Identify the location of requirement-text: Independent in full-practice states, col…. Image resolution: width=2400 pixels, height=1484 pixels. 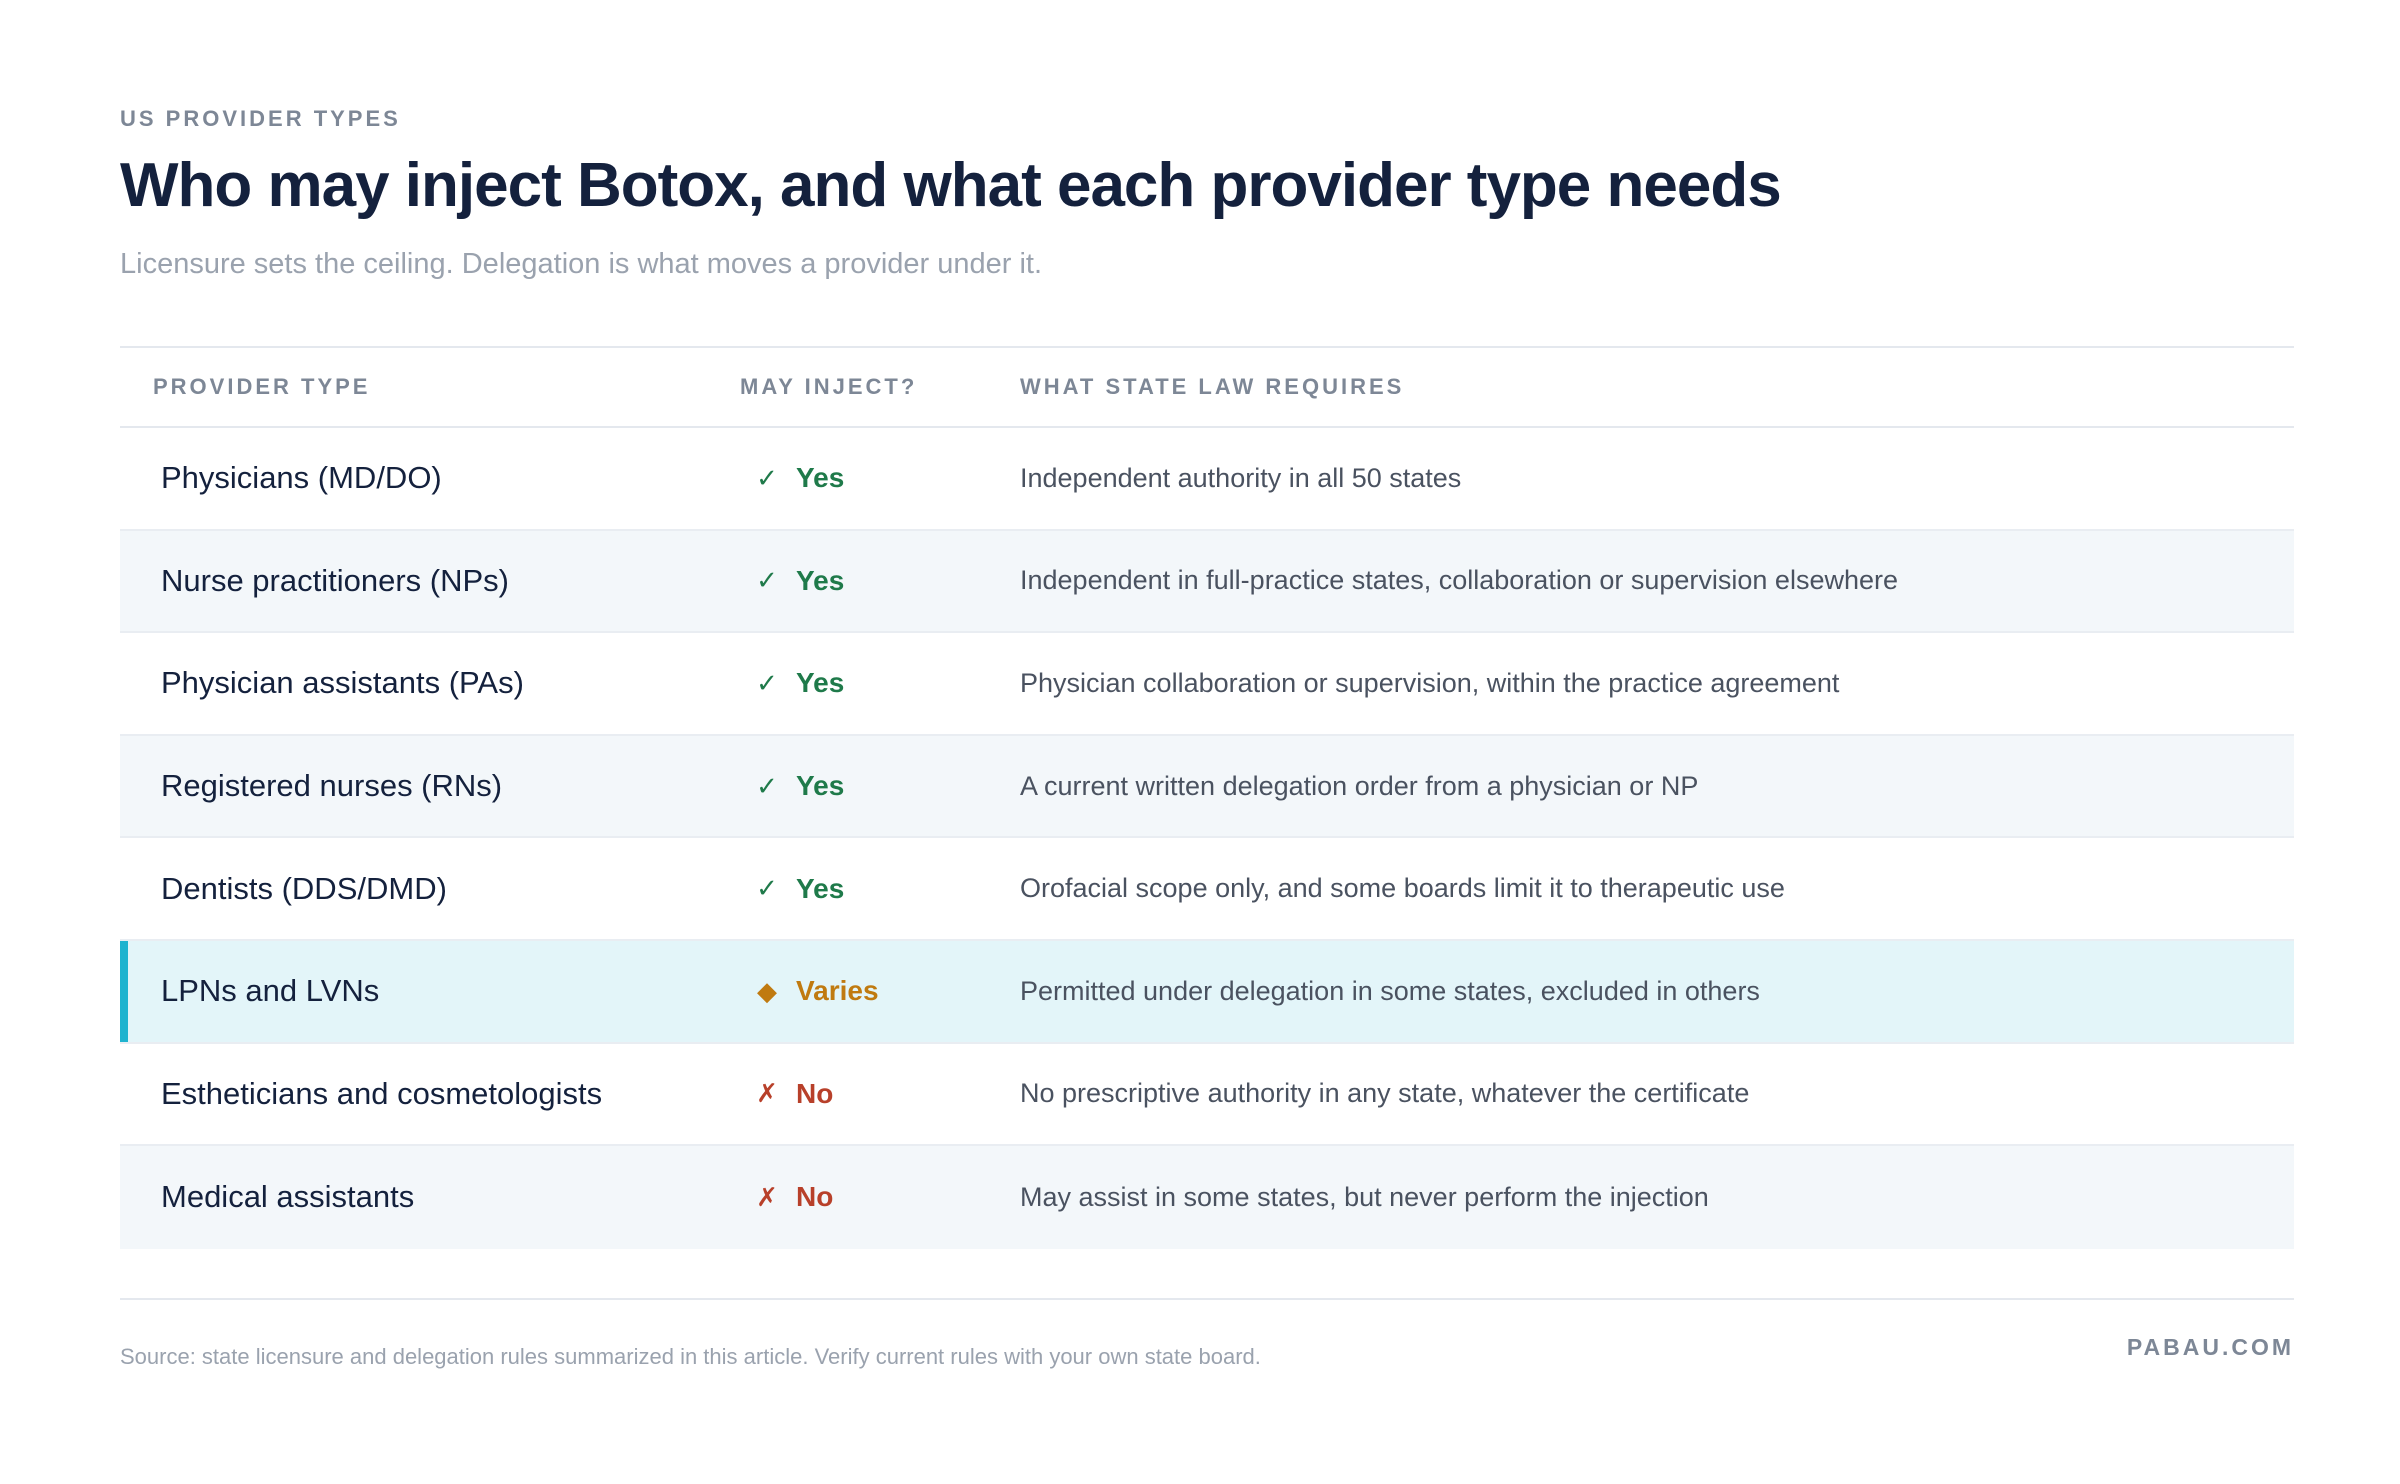
(1459, 580).